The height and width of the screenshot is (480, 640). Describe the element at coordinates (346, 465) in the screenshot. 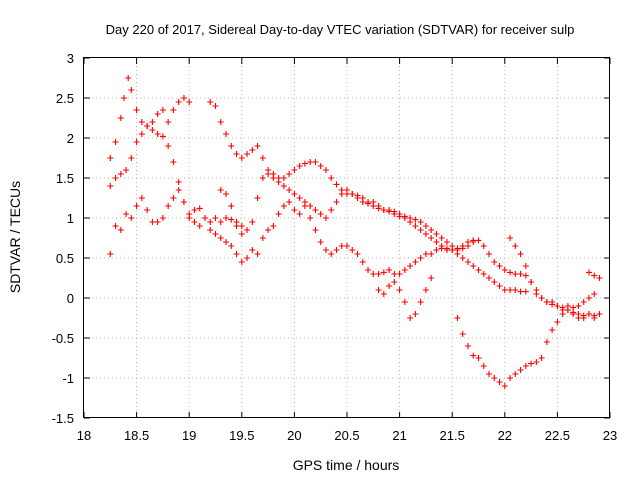

I see `x-axis-title: GPS time / hours` at that location.